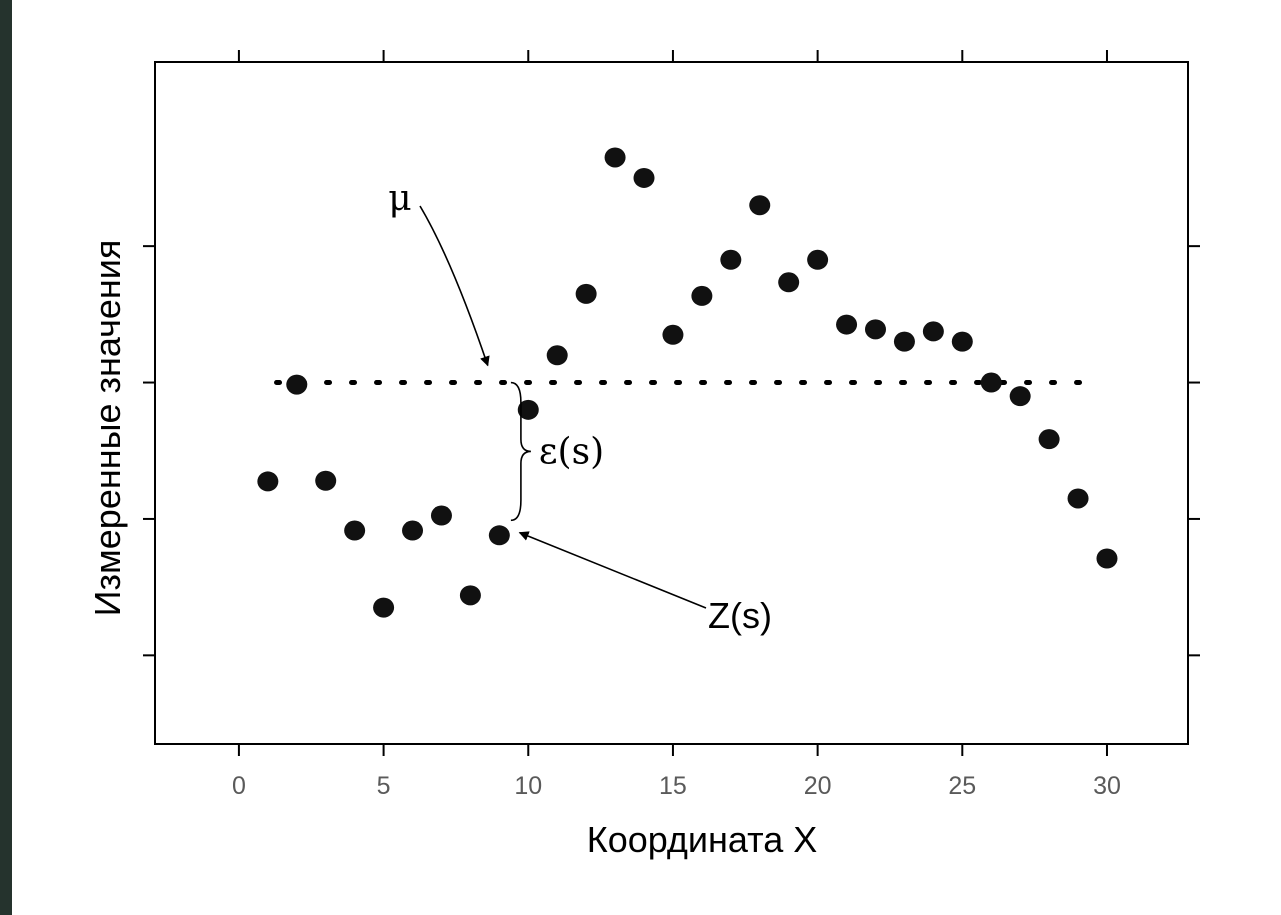 This screenshot has width=1281, height=915. What do you see at coordinates (528, 786) in the screenshot?
I see `x-tick-label-10: 10` at bounding box center [528, 786].